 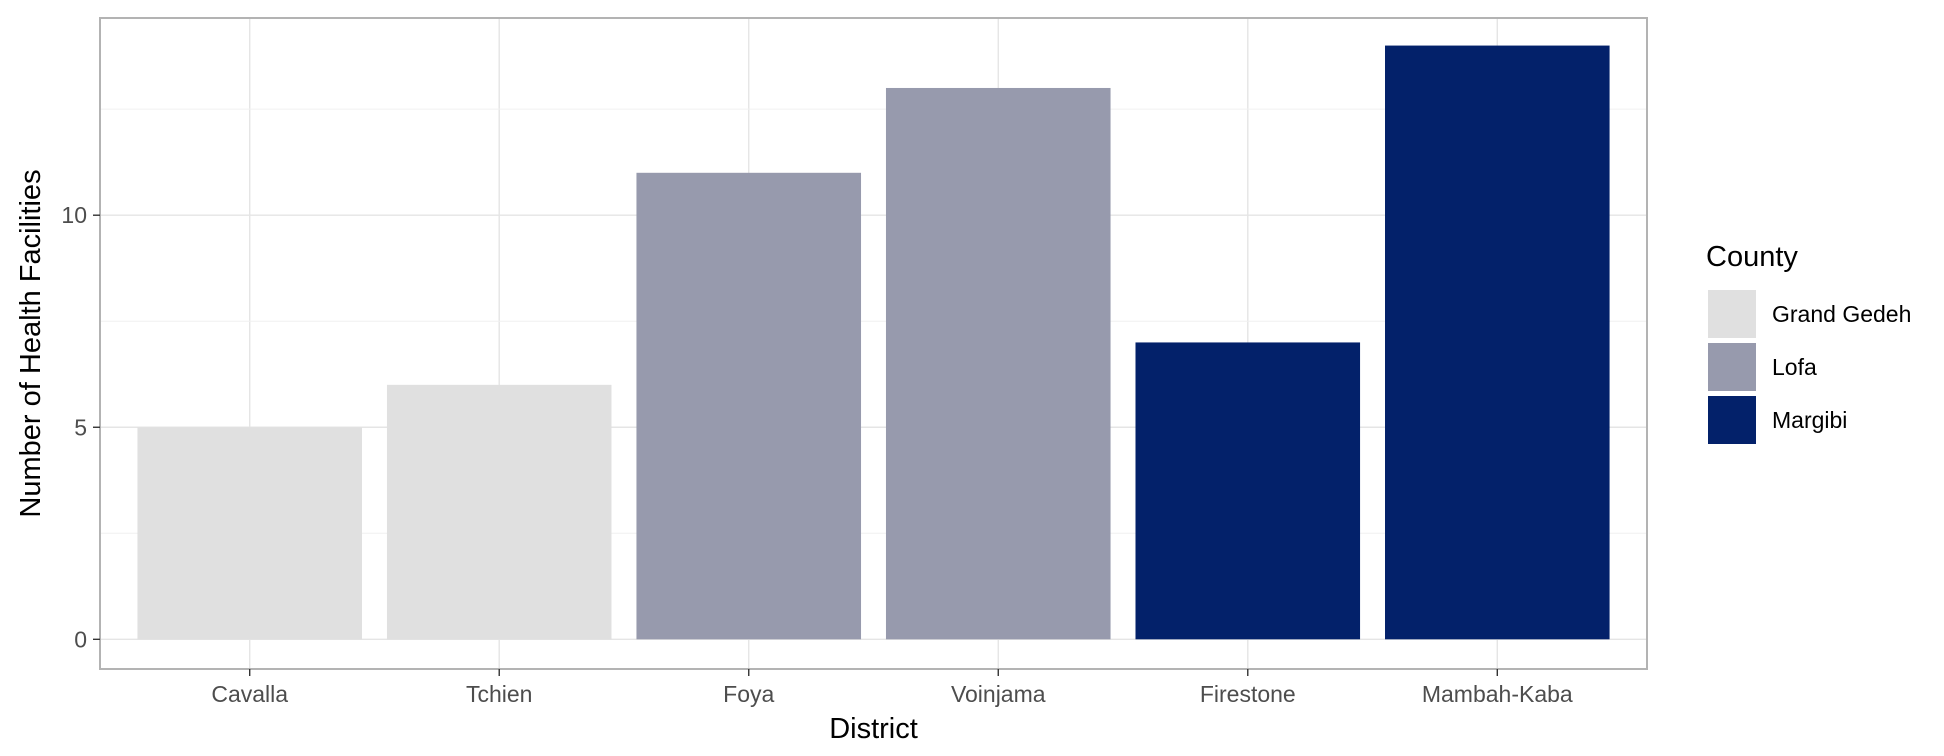 What do you see at coordinates (1809, 420) in the screenshot?
I see `legend-label: Margibi` at bounding box center [1809, 420].